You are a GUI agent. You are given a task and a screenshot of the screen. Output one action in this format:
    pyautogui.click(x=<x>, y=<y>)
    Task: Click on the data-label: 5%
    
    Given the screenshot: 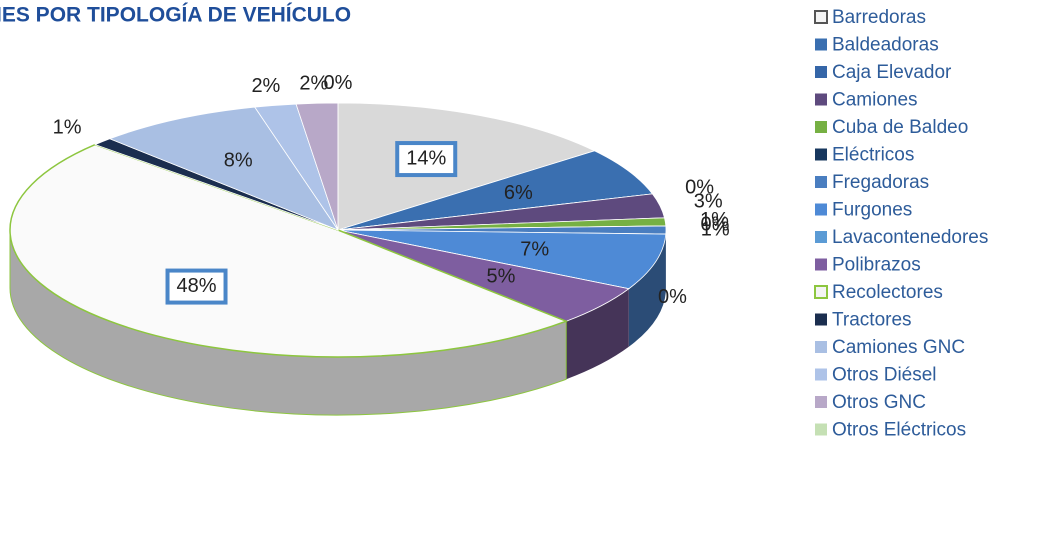 What is the action you would take?
    pyautogui.click(x=501, y=276)
    